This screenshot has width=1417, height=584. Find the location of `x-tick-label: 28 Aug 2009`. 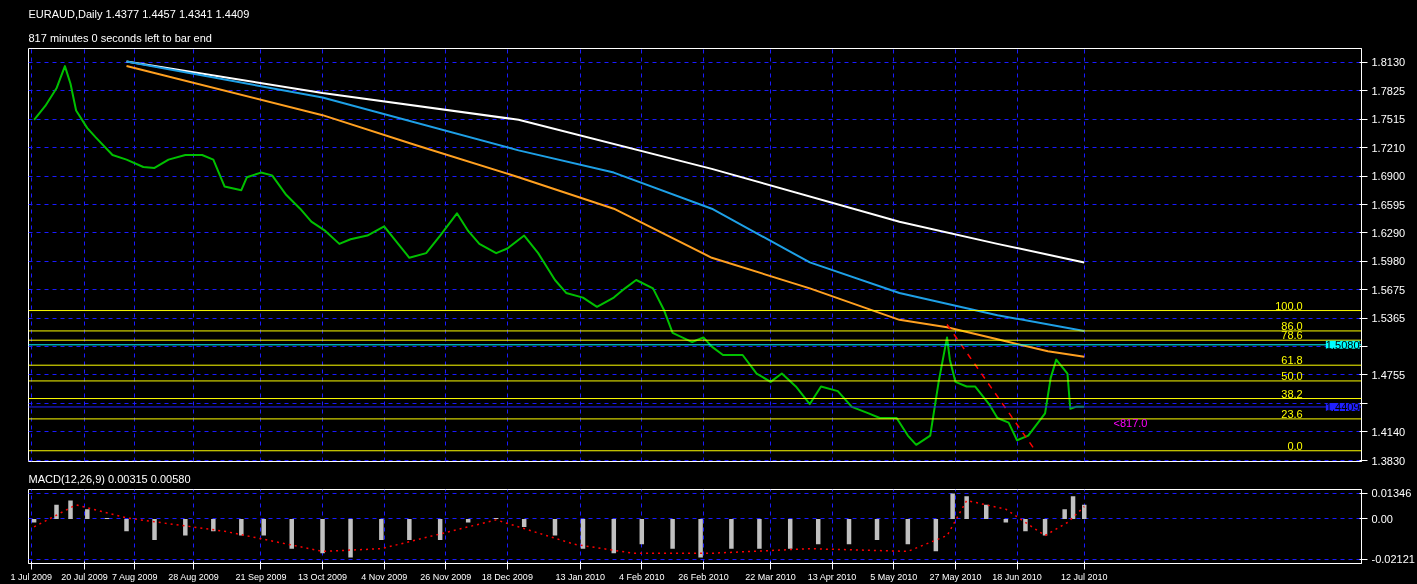

x-tick-label: 28 Aug 2009 is located at coordinates (193, 576).